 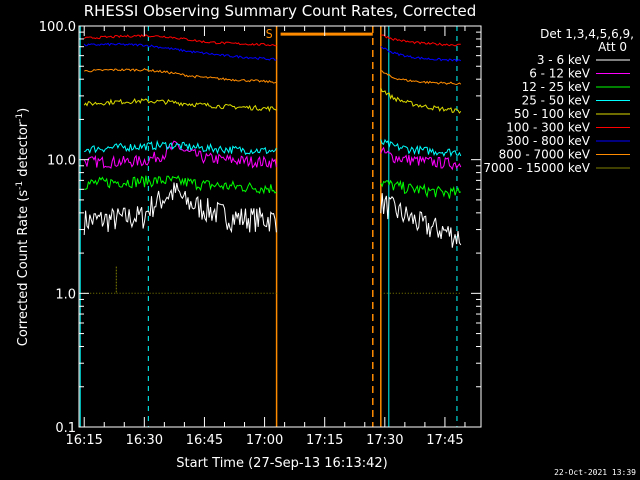 What do you see at coordinates (23, 110) in the screenshot?
I see `y-label-end: )` at bounding box center [23, 110].